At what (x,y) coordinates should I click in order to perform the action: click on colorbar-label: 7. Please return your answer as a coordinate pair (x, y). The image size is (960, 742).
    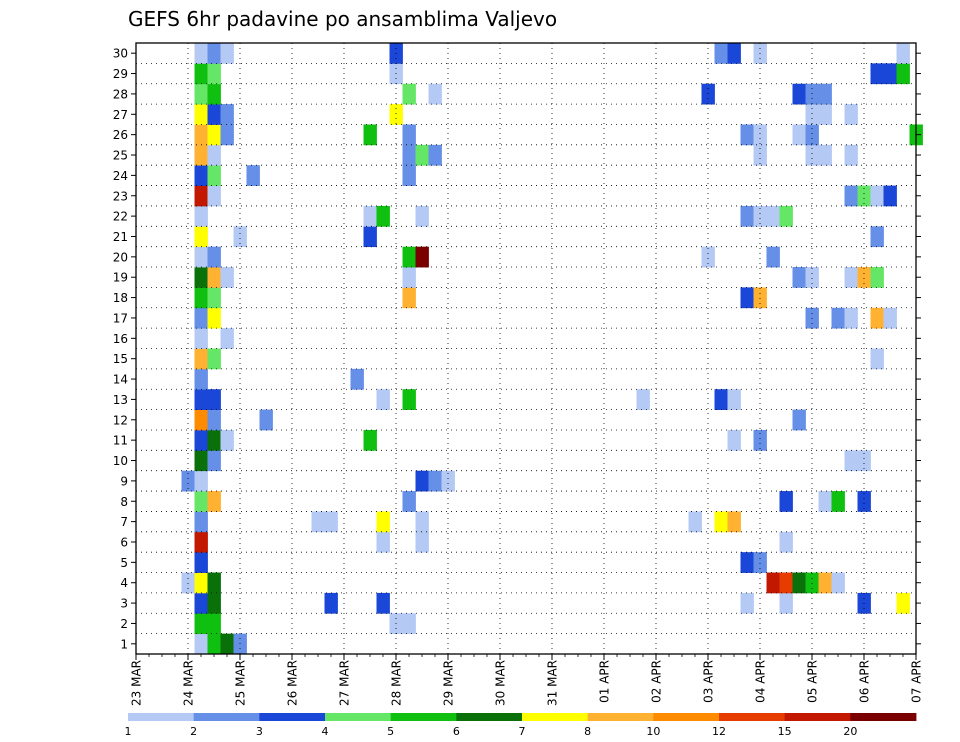
    Looking at the image, I should click on (522, 731).